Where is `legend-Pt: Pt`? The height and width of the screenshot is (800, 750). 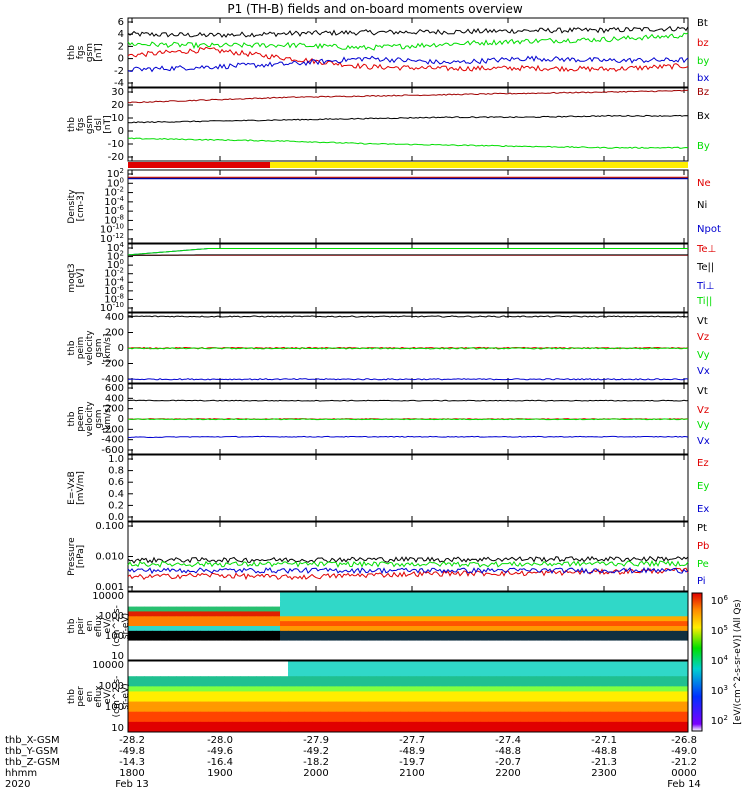 legend-Pt: Pt is located at coordinates (702, 528).